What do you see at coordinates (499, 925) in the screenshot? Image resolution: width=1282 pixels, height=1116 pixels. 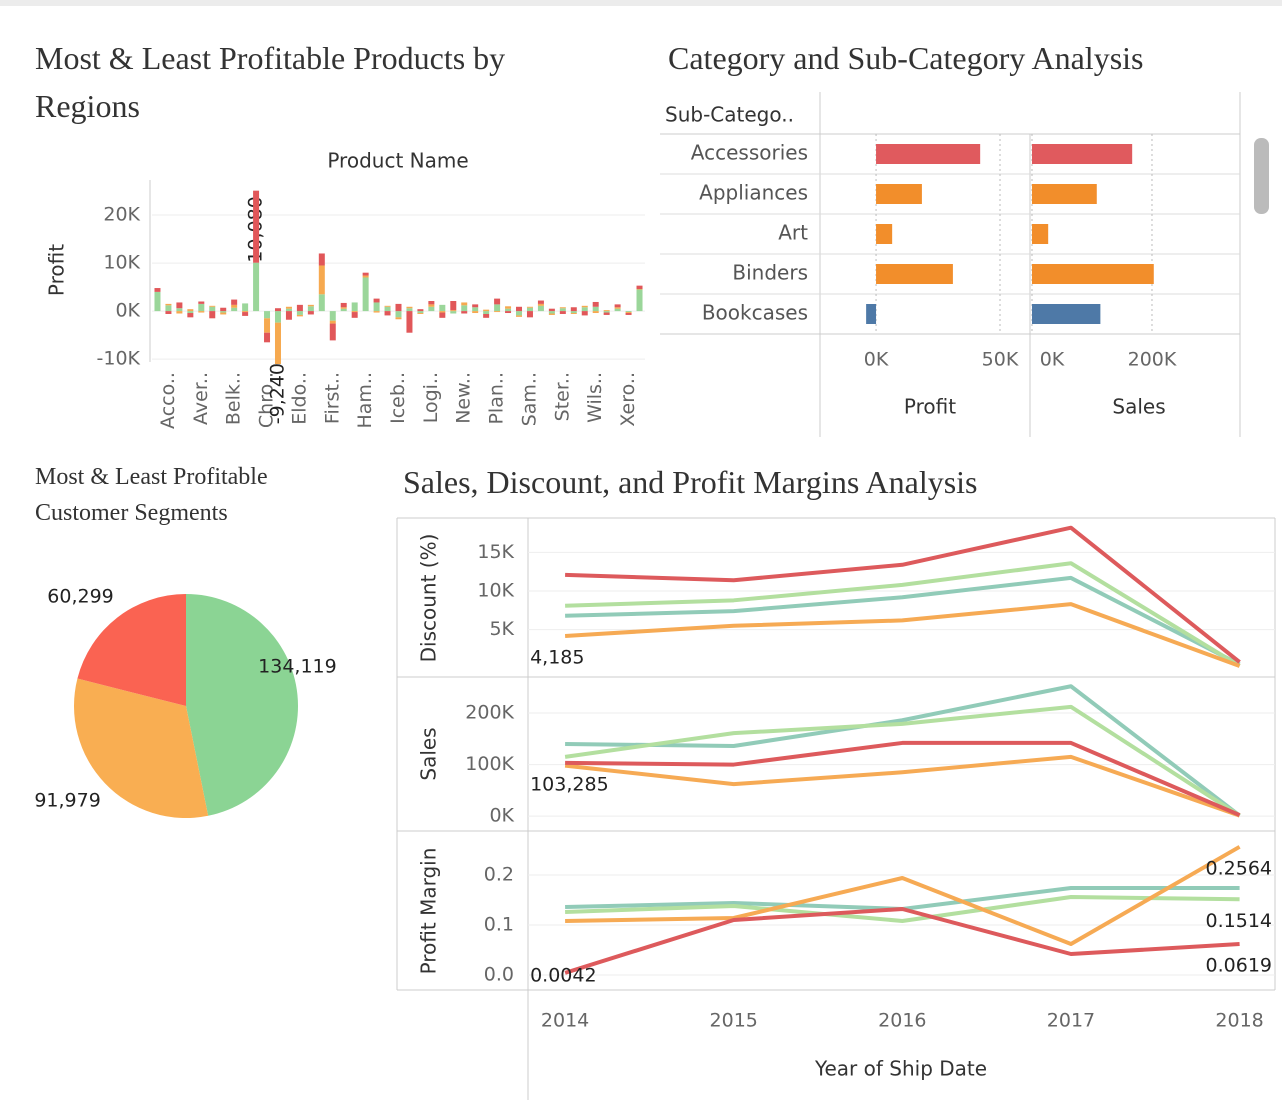 I see `y-tick-label: 0.1` at bounding box center [499, 925].